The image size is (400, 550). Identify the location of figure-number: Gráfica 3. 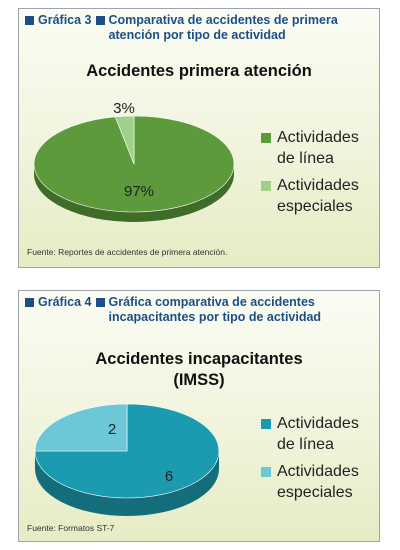
(65, 20).